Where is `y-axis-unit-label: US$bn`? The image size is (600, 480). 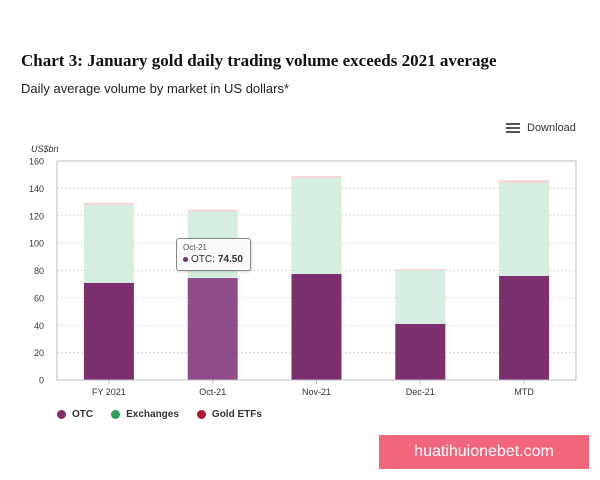 y-axis-unit-label: US$bn is located at coordinates (45, 149).